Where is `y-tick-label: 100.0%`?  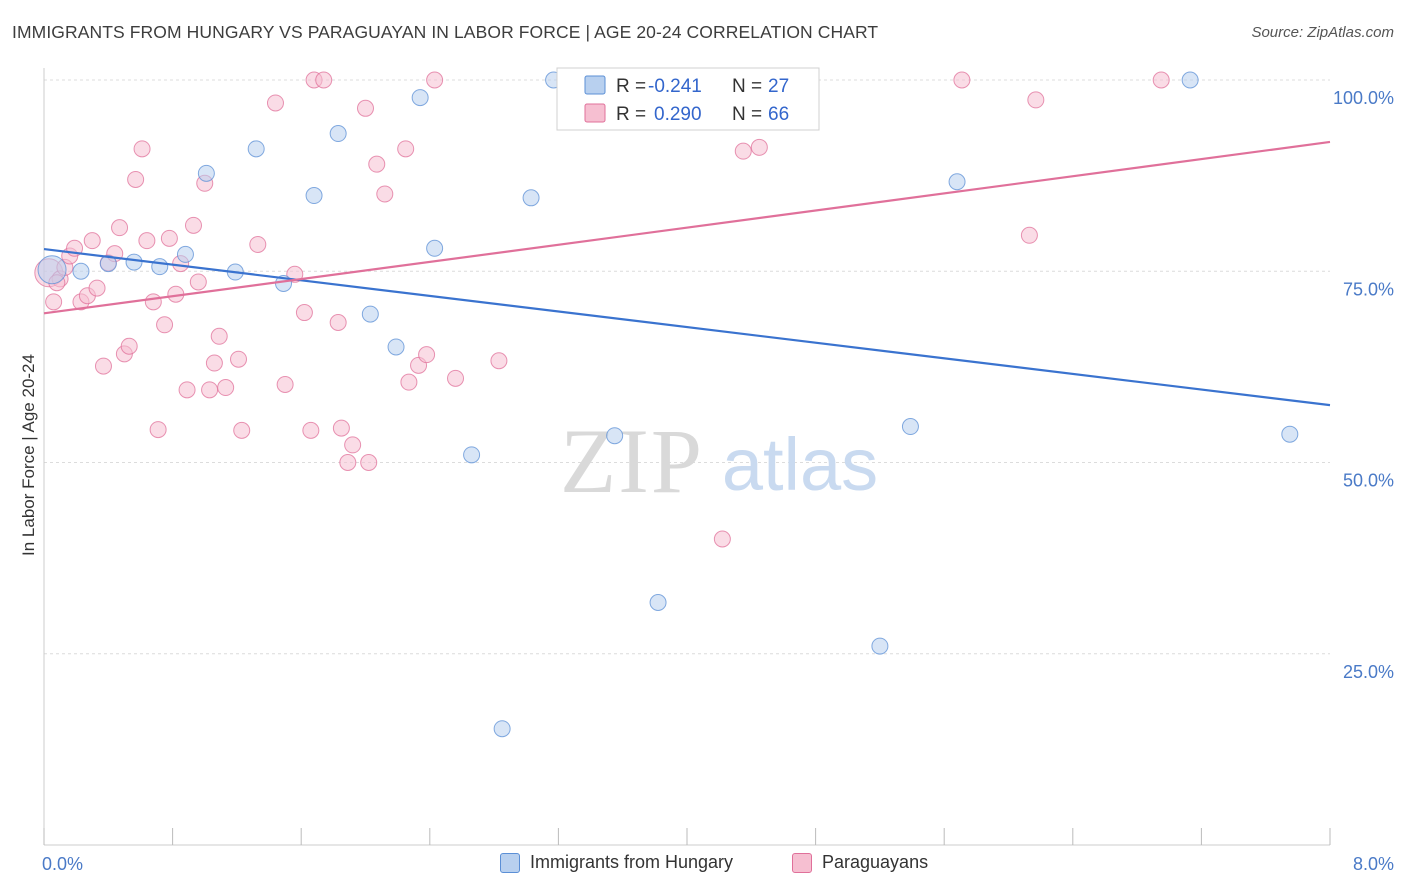
y-tick-label: 100.0% is located at coordinates (1363, 98).